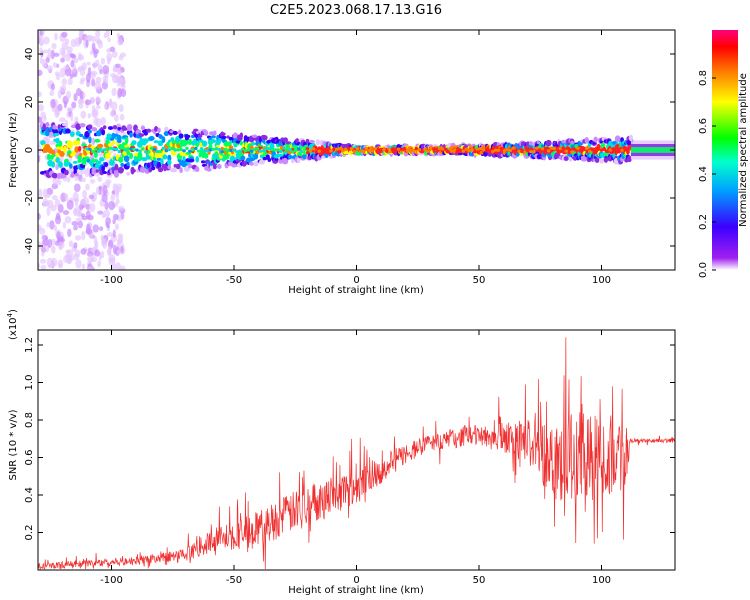 The width and height of the screenshot is (750, 600). I want to click on spectrogram-x-label: Height of straight line (km), so click(356, 290).